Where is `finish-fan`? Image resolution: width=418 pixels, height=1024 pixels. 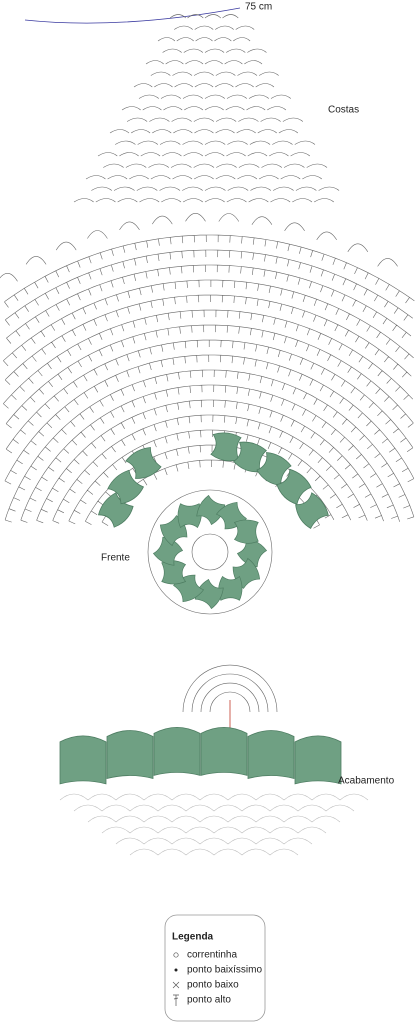
finish-fan is located at coordinates (230, 688).